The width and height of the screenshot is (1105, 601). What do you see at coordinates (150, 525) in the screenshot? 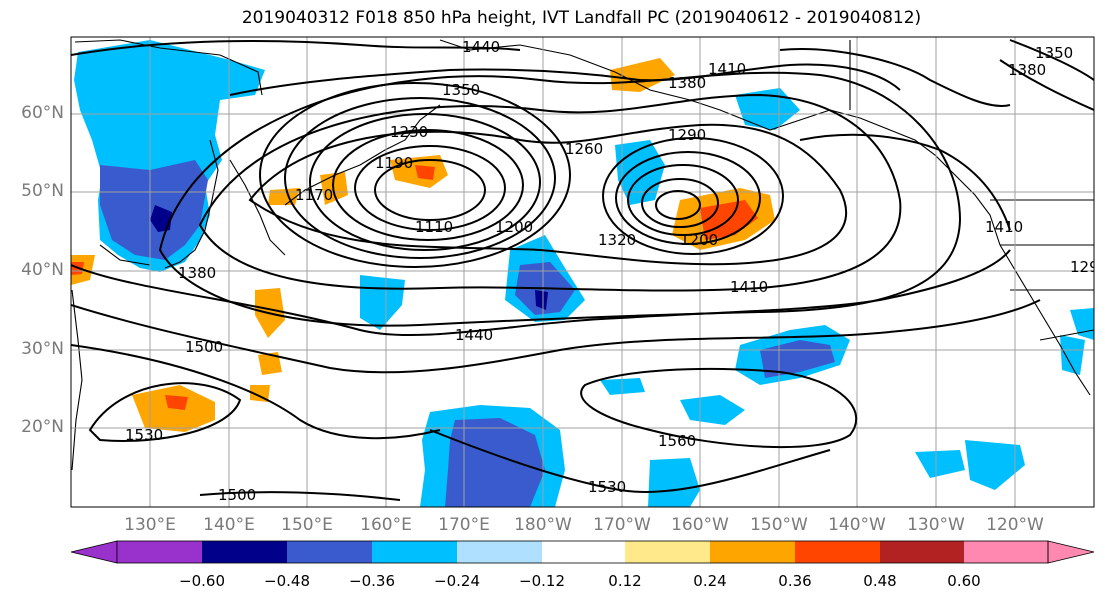
I see `lon-label: 130°E` at bounding box center [150, 525].